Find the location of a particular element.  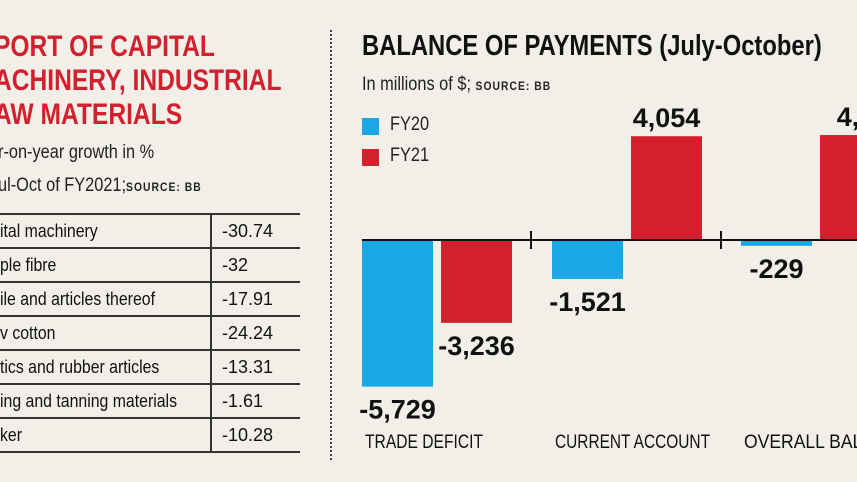

data-label-fy20-1: -5,729 is located at coordinates (397, 410).